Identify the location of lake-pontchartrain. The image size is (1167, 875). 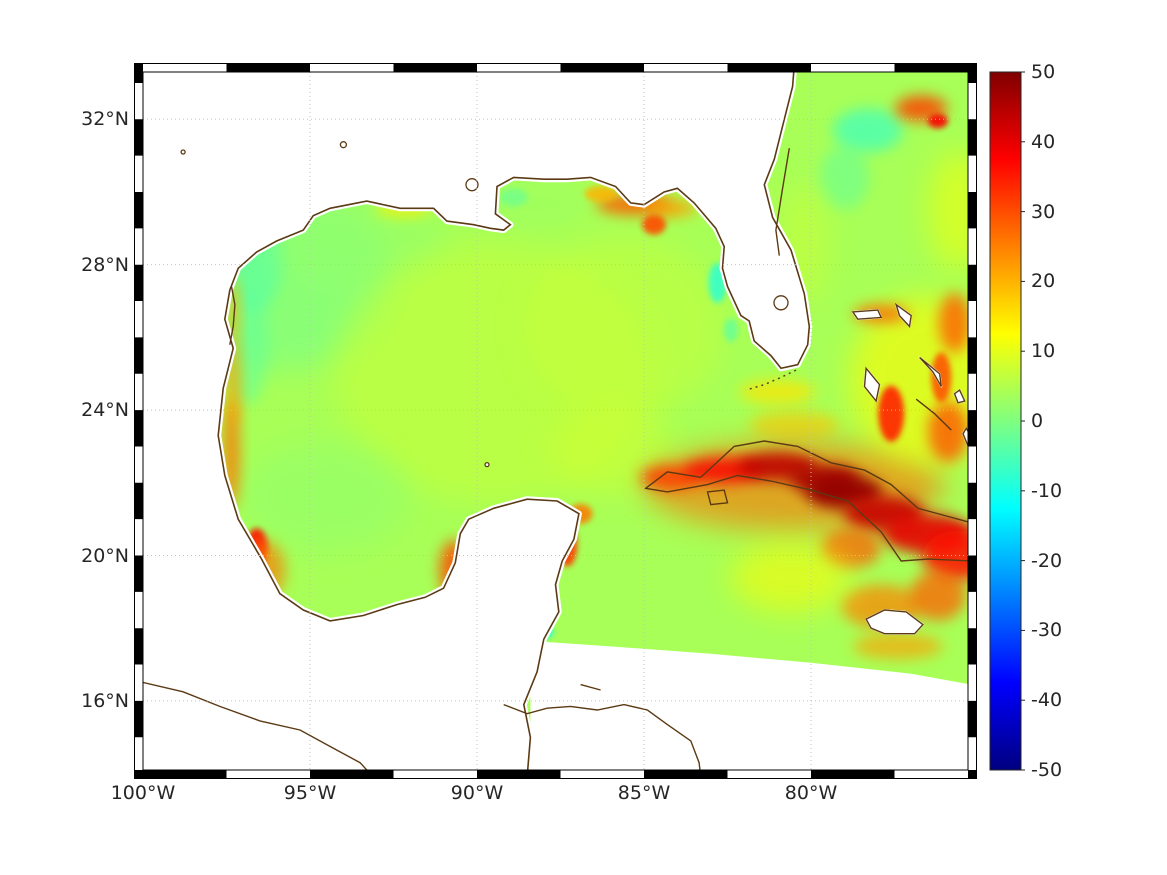
(472, 185).